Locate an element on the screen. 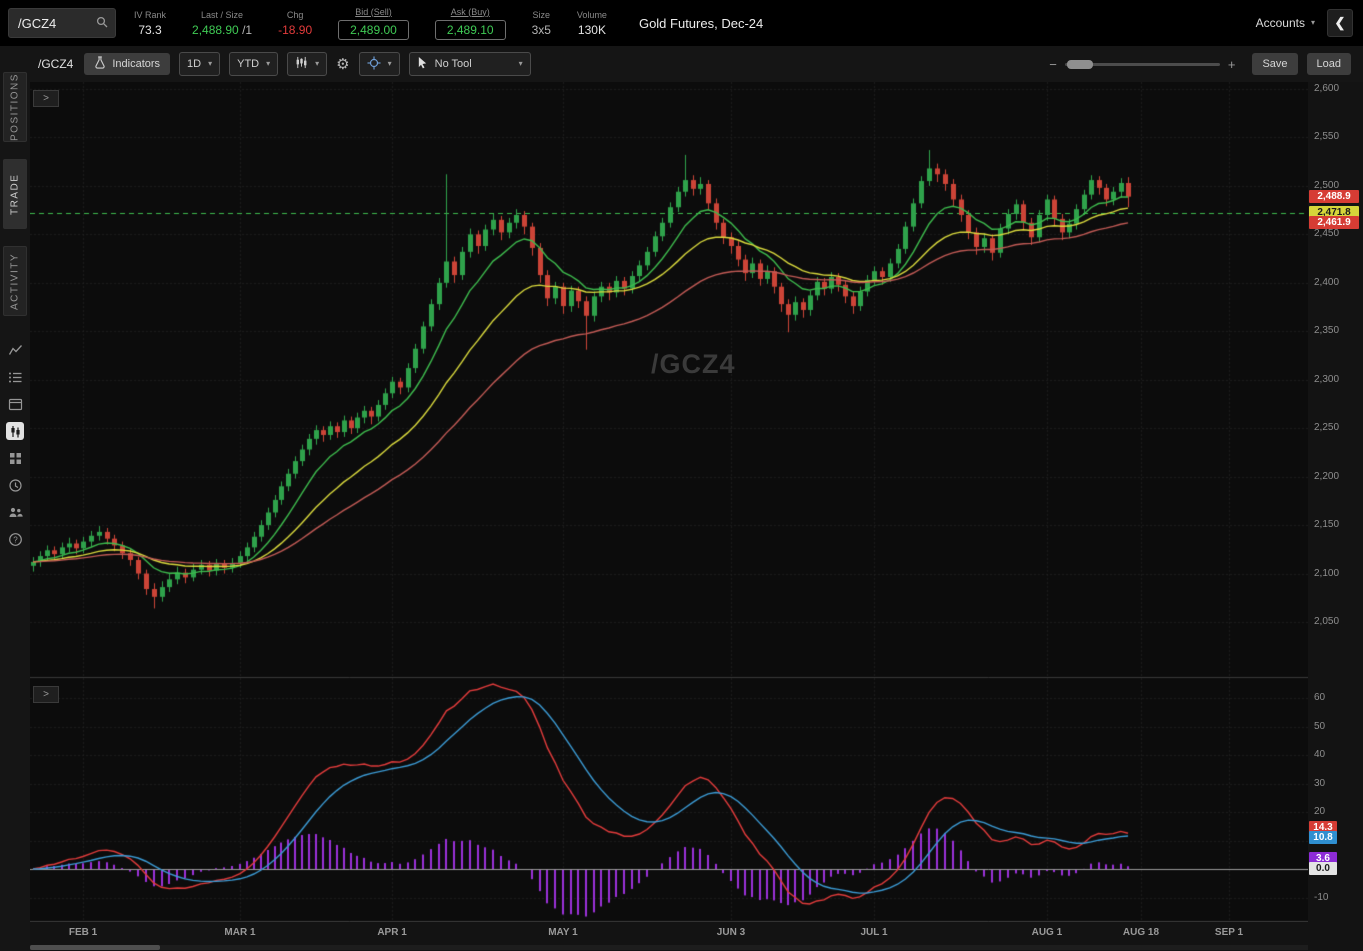 The height and width of the screenshot is (951, 1363). instrument-description: Gold Futures, Dec-24 is located at coordinates (701, 23).